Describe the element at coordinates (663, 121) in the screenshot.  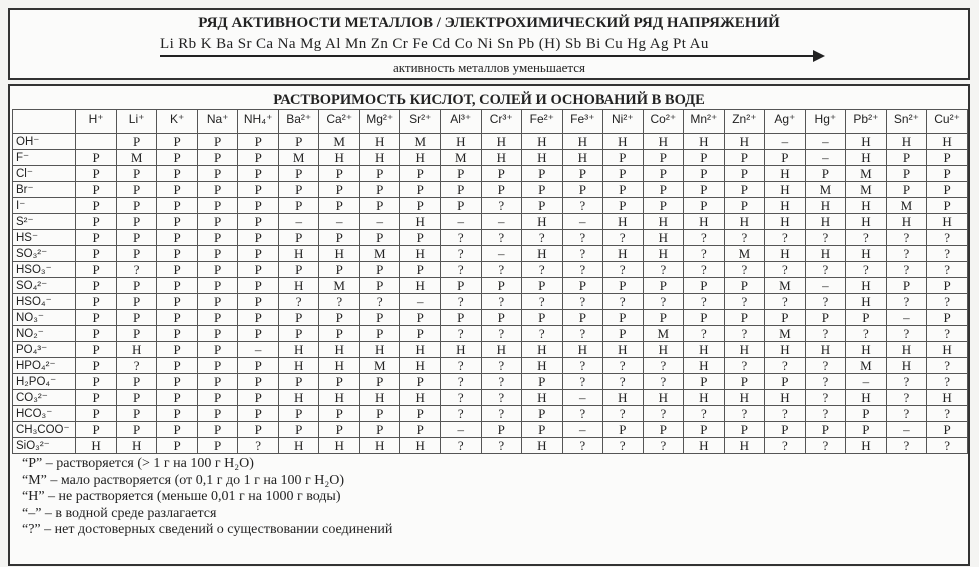
I see `cation-header: Co²⁺` at that location.